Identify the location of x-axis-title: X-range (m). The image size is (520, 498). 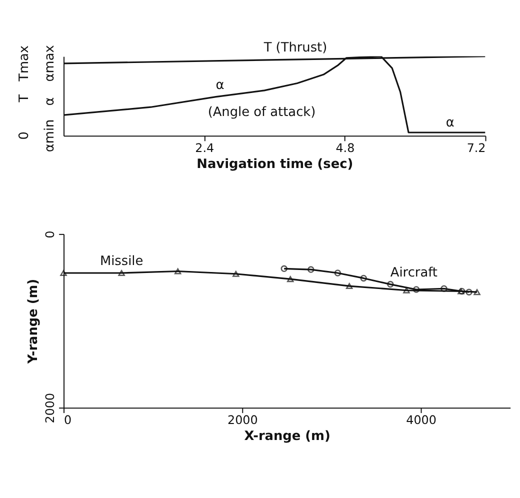
(287, 436).